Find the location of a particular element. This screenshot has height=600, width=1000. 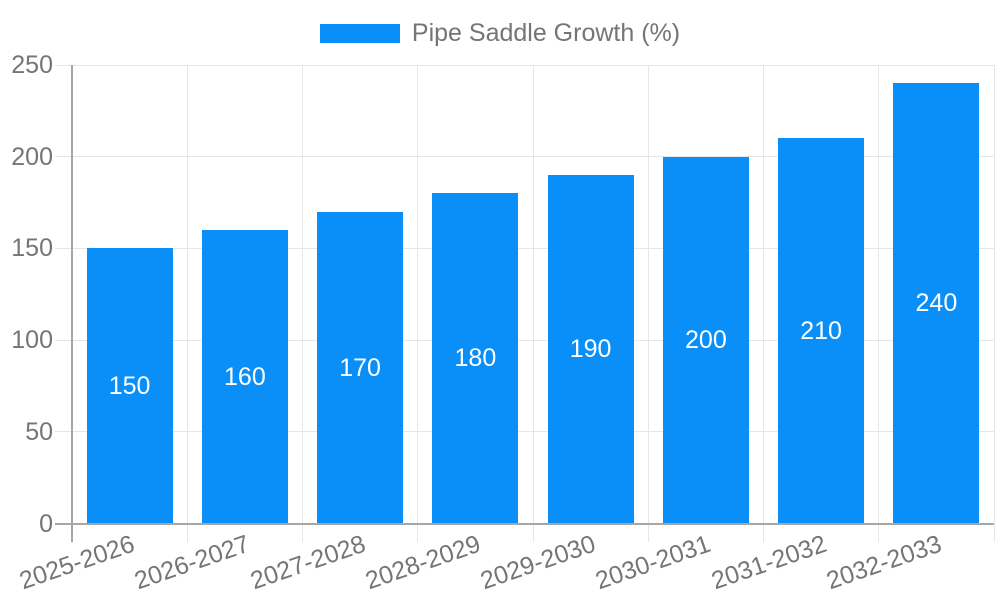

bar-value-label: 180 is located at coordinates (475, 358).